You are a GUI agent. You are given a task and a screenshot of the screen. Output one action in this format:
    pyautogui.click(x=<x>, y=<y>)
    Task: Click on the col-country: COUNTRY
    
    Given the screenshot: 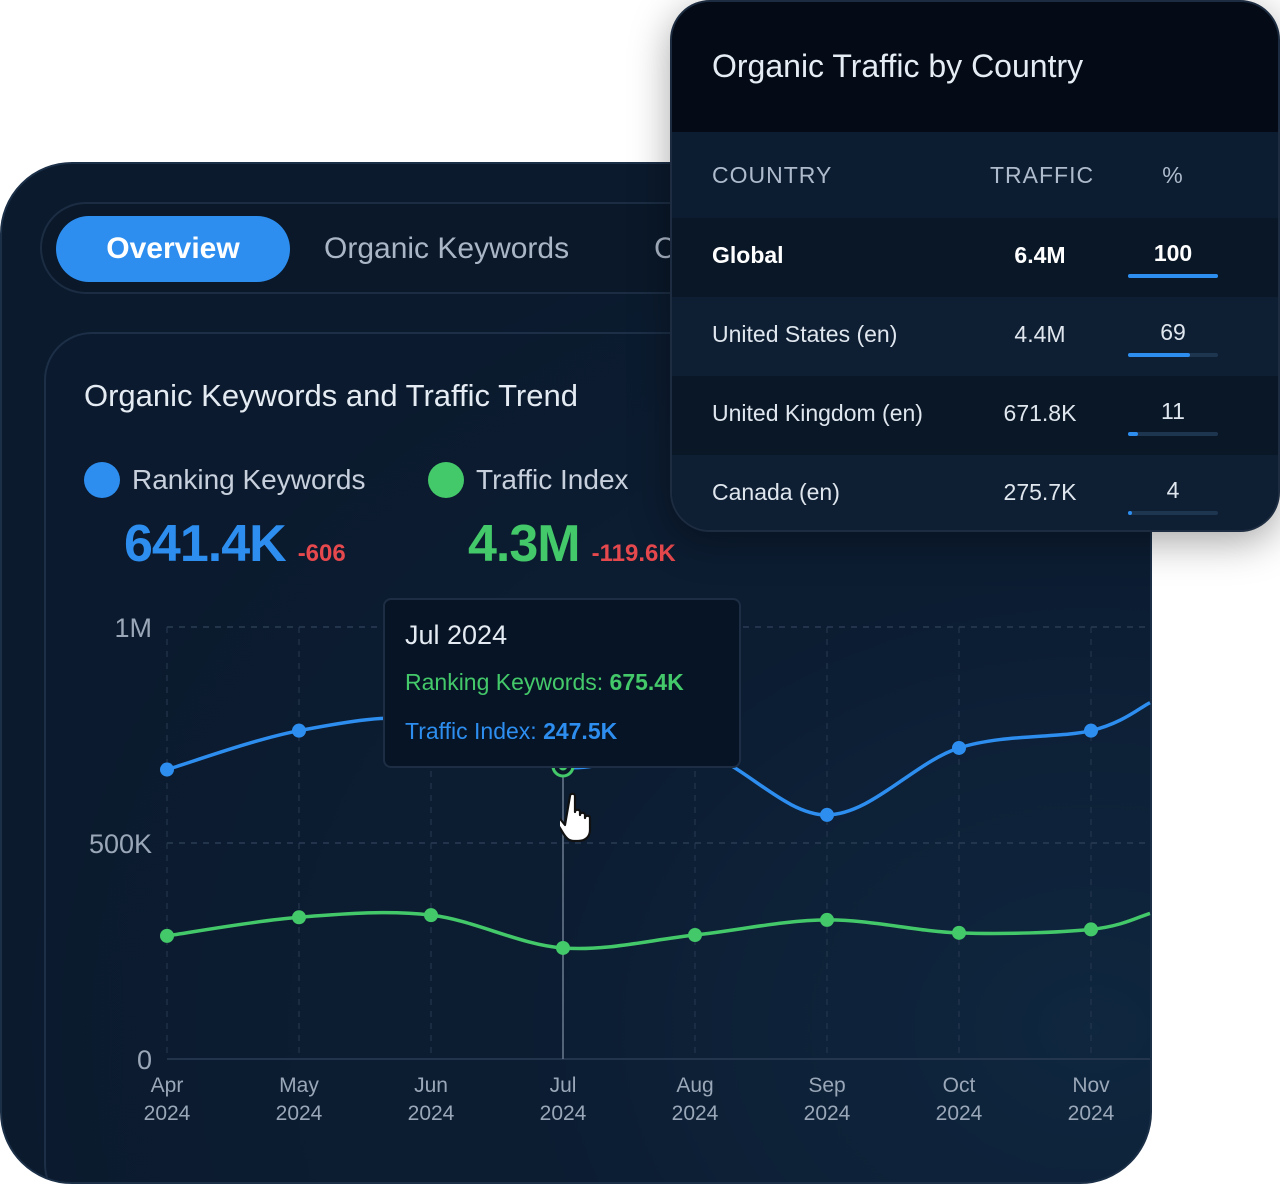 What is the action you would take?
    pyautogui.click(x=772, y=175)
    